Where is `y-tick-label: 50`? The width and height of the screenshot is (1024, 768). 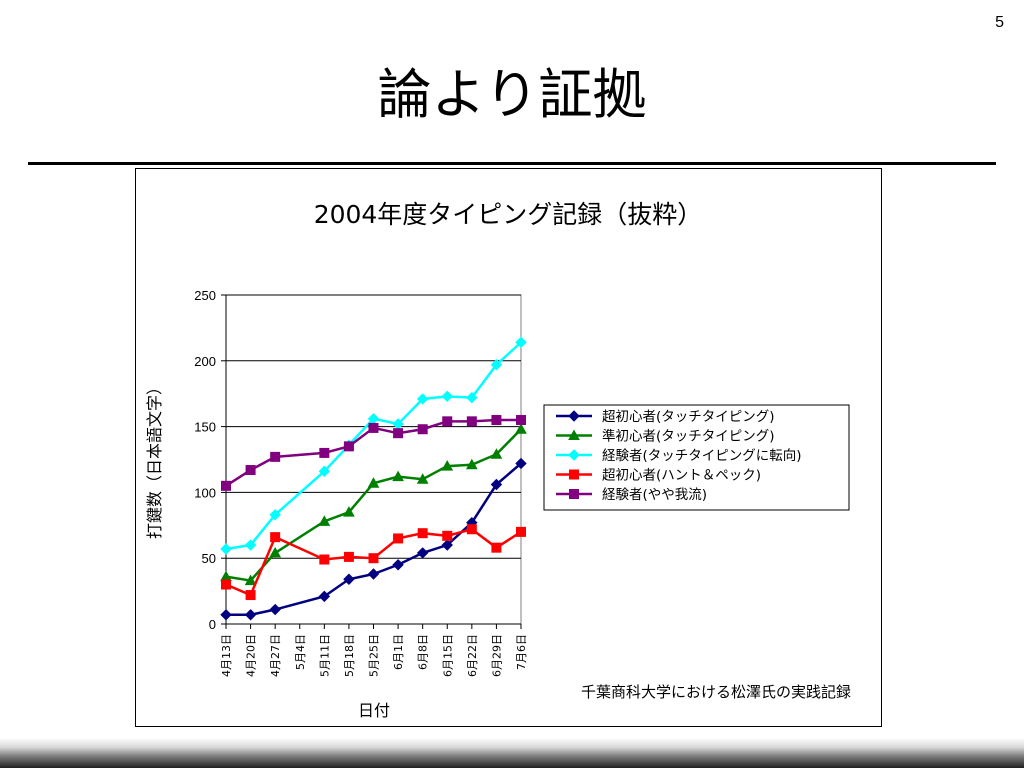
y-tick-label: 50 is located at coordinates (209, 558).